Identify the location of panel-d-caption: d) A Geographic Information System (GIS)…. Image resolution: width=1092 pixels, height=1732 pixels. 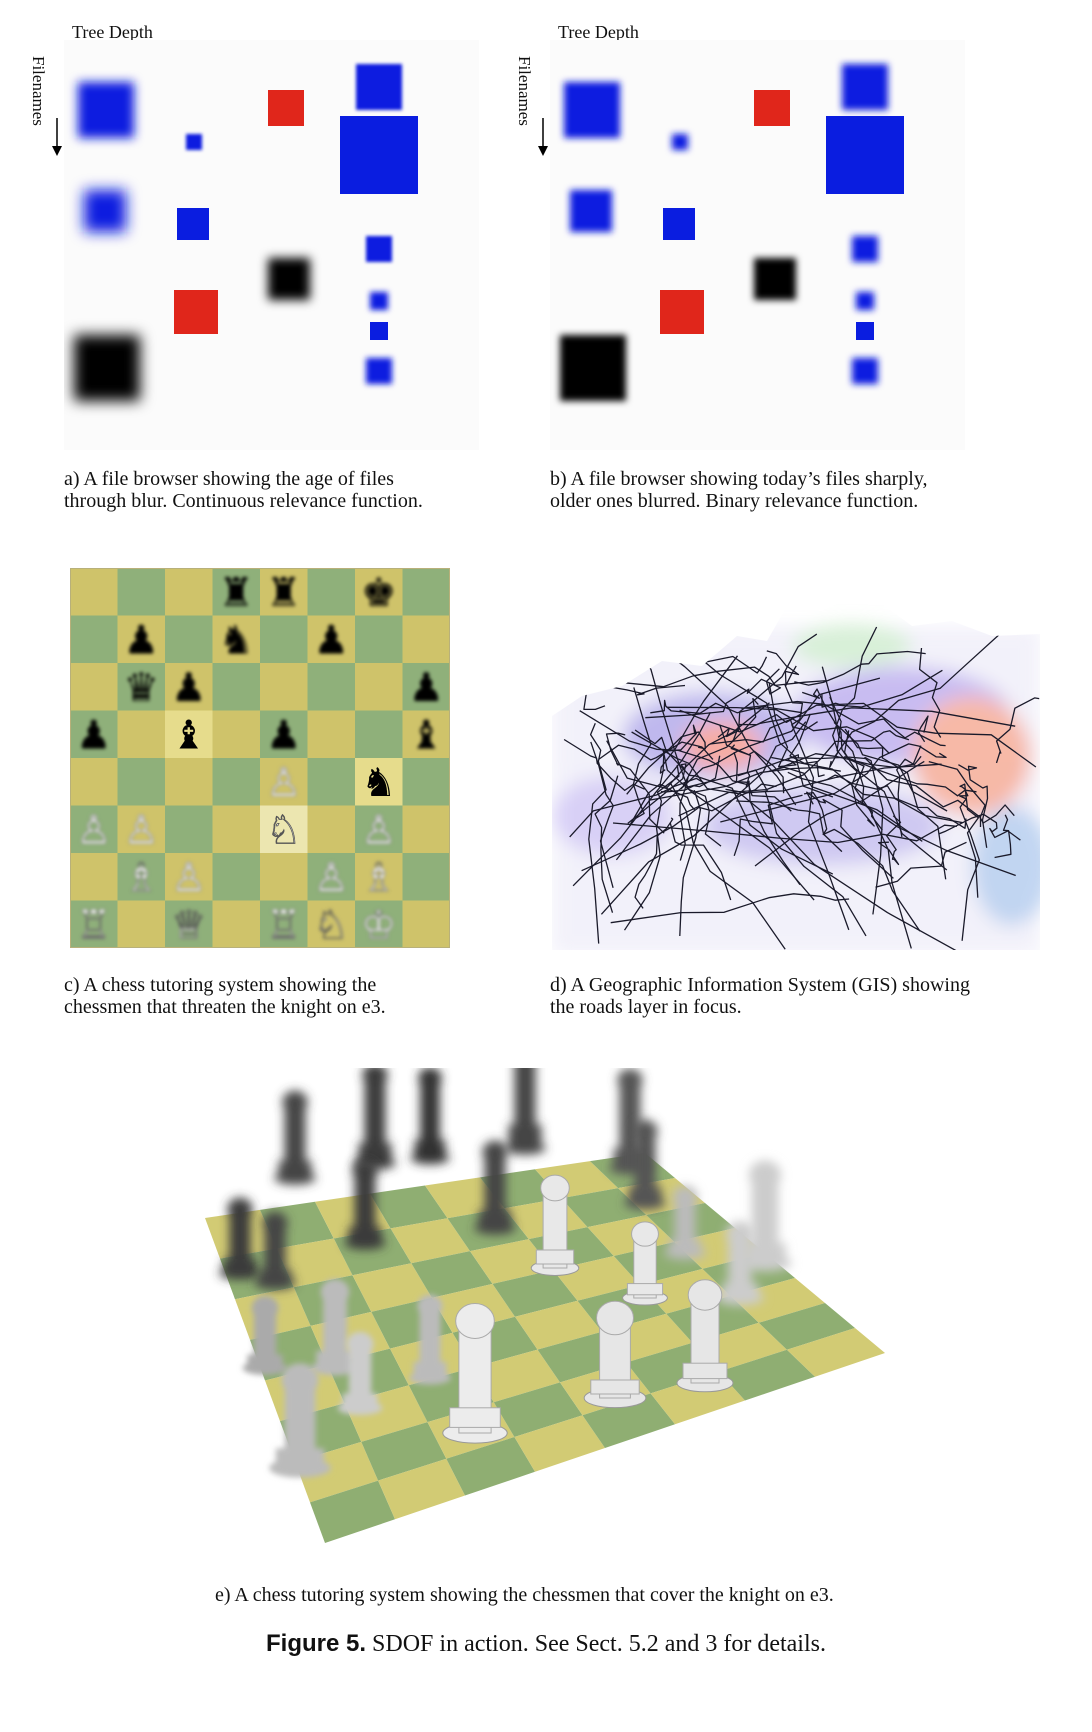
(760, 996).